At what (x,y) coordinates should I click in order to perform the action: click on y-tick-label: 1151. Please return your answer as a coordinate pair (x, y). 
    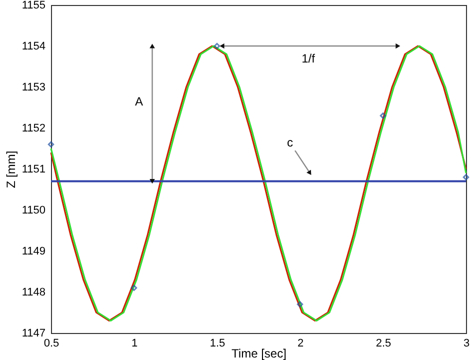
    Looking at the image, I should click on (34, 170).